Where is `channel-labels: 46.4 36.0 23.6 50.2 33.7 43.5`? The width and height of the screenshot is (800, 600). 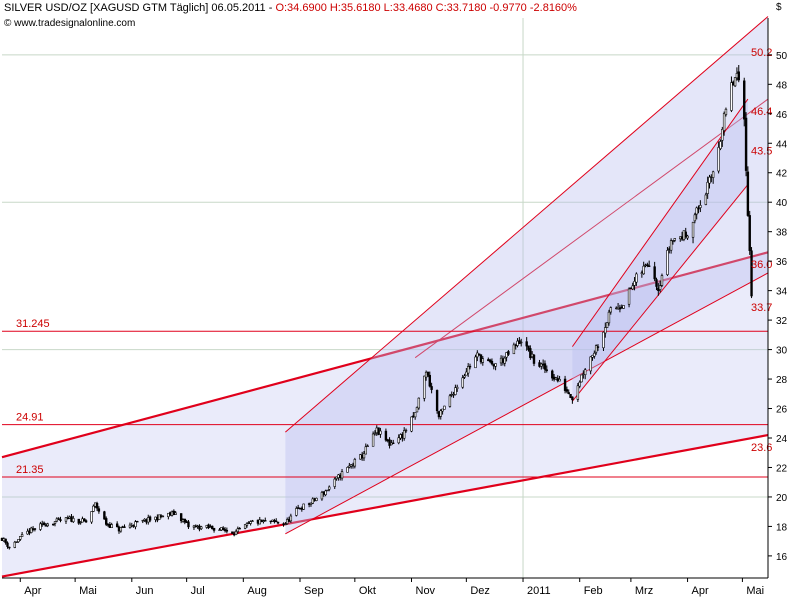 channel-labels: 46.4 36.0 23.6 50.2 33.7 43.5 is located at coordinates (761, 250).